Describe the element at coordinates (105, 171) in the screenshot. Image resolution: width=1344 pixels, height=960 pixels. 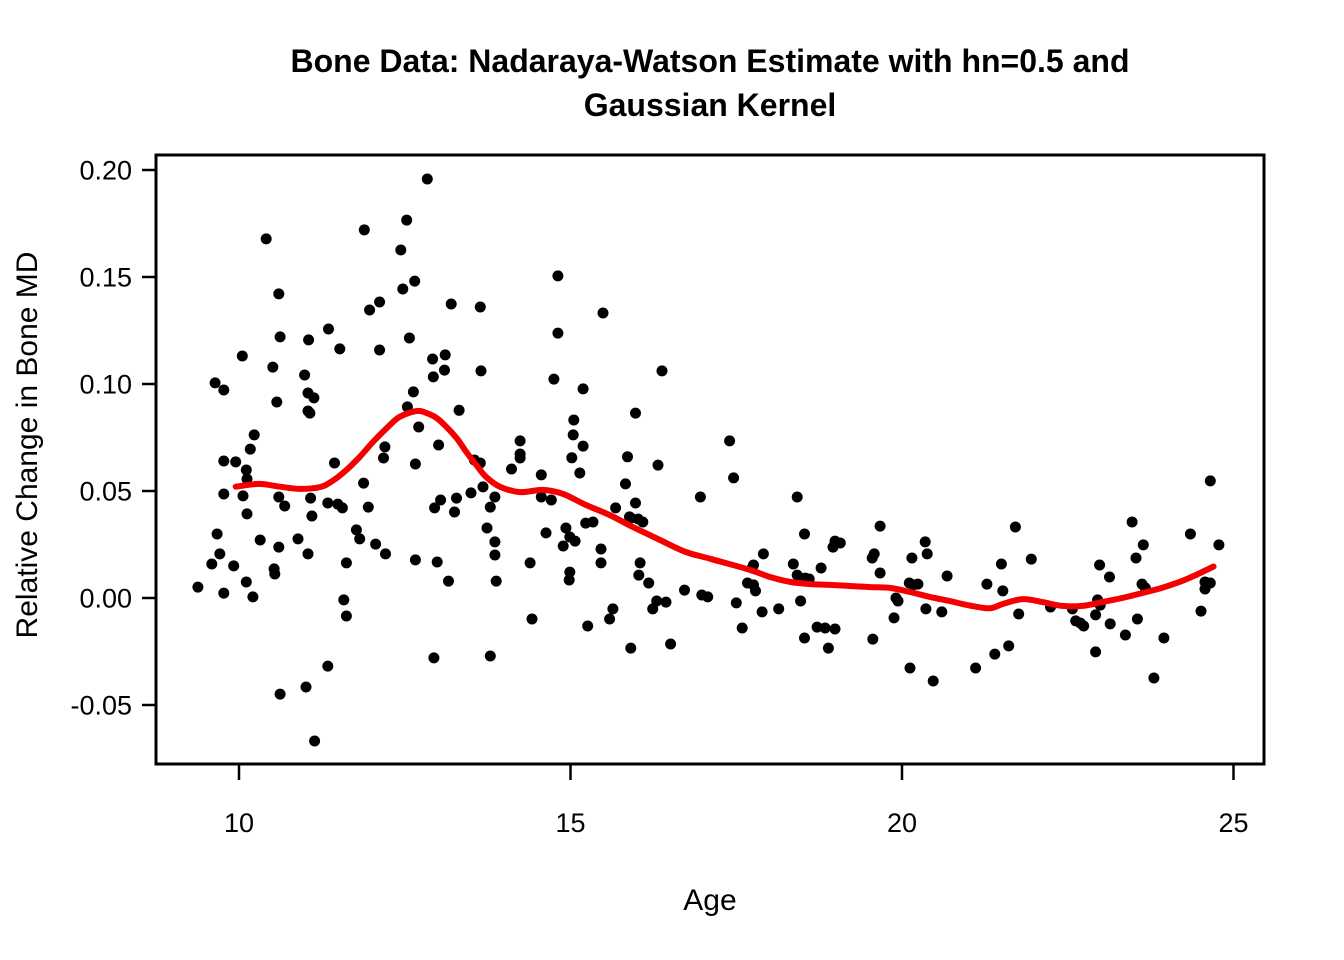
I see `y-tick-label: 0.20` at that location.